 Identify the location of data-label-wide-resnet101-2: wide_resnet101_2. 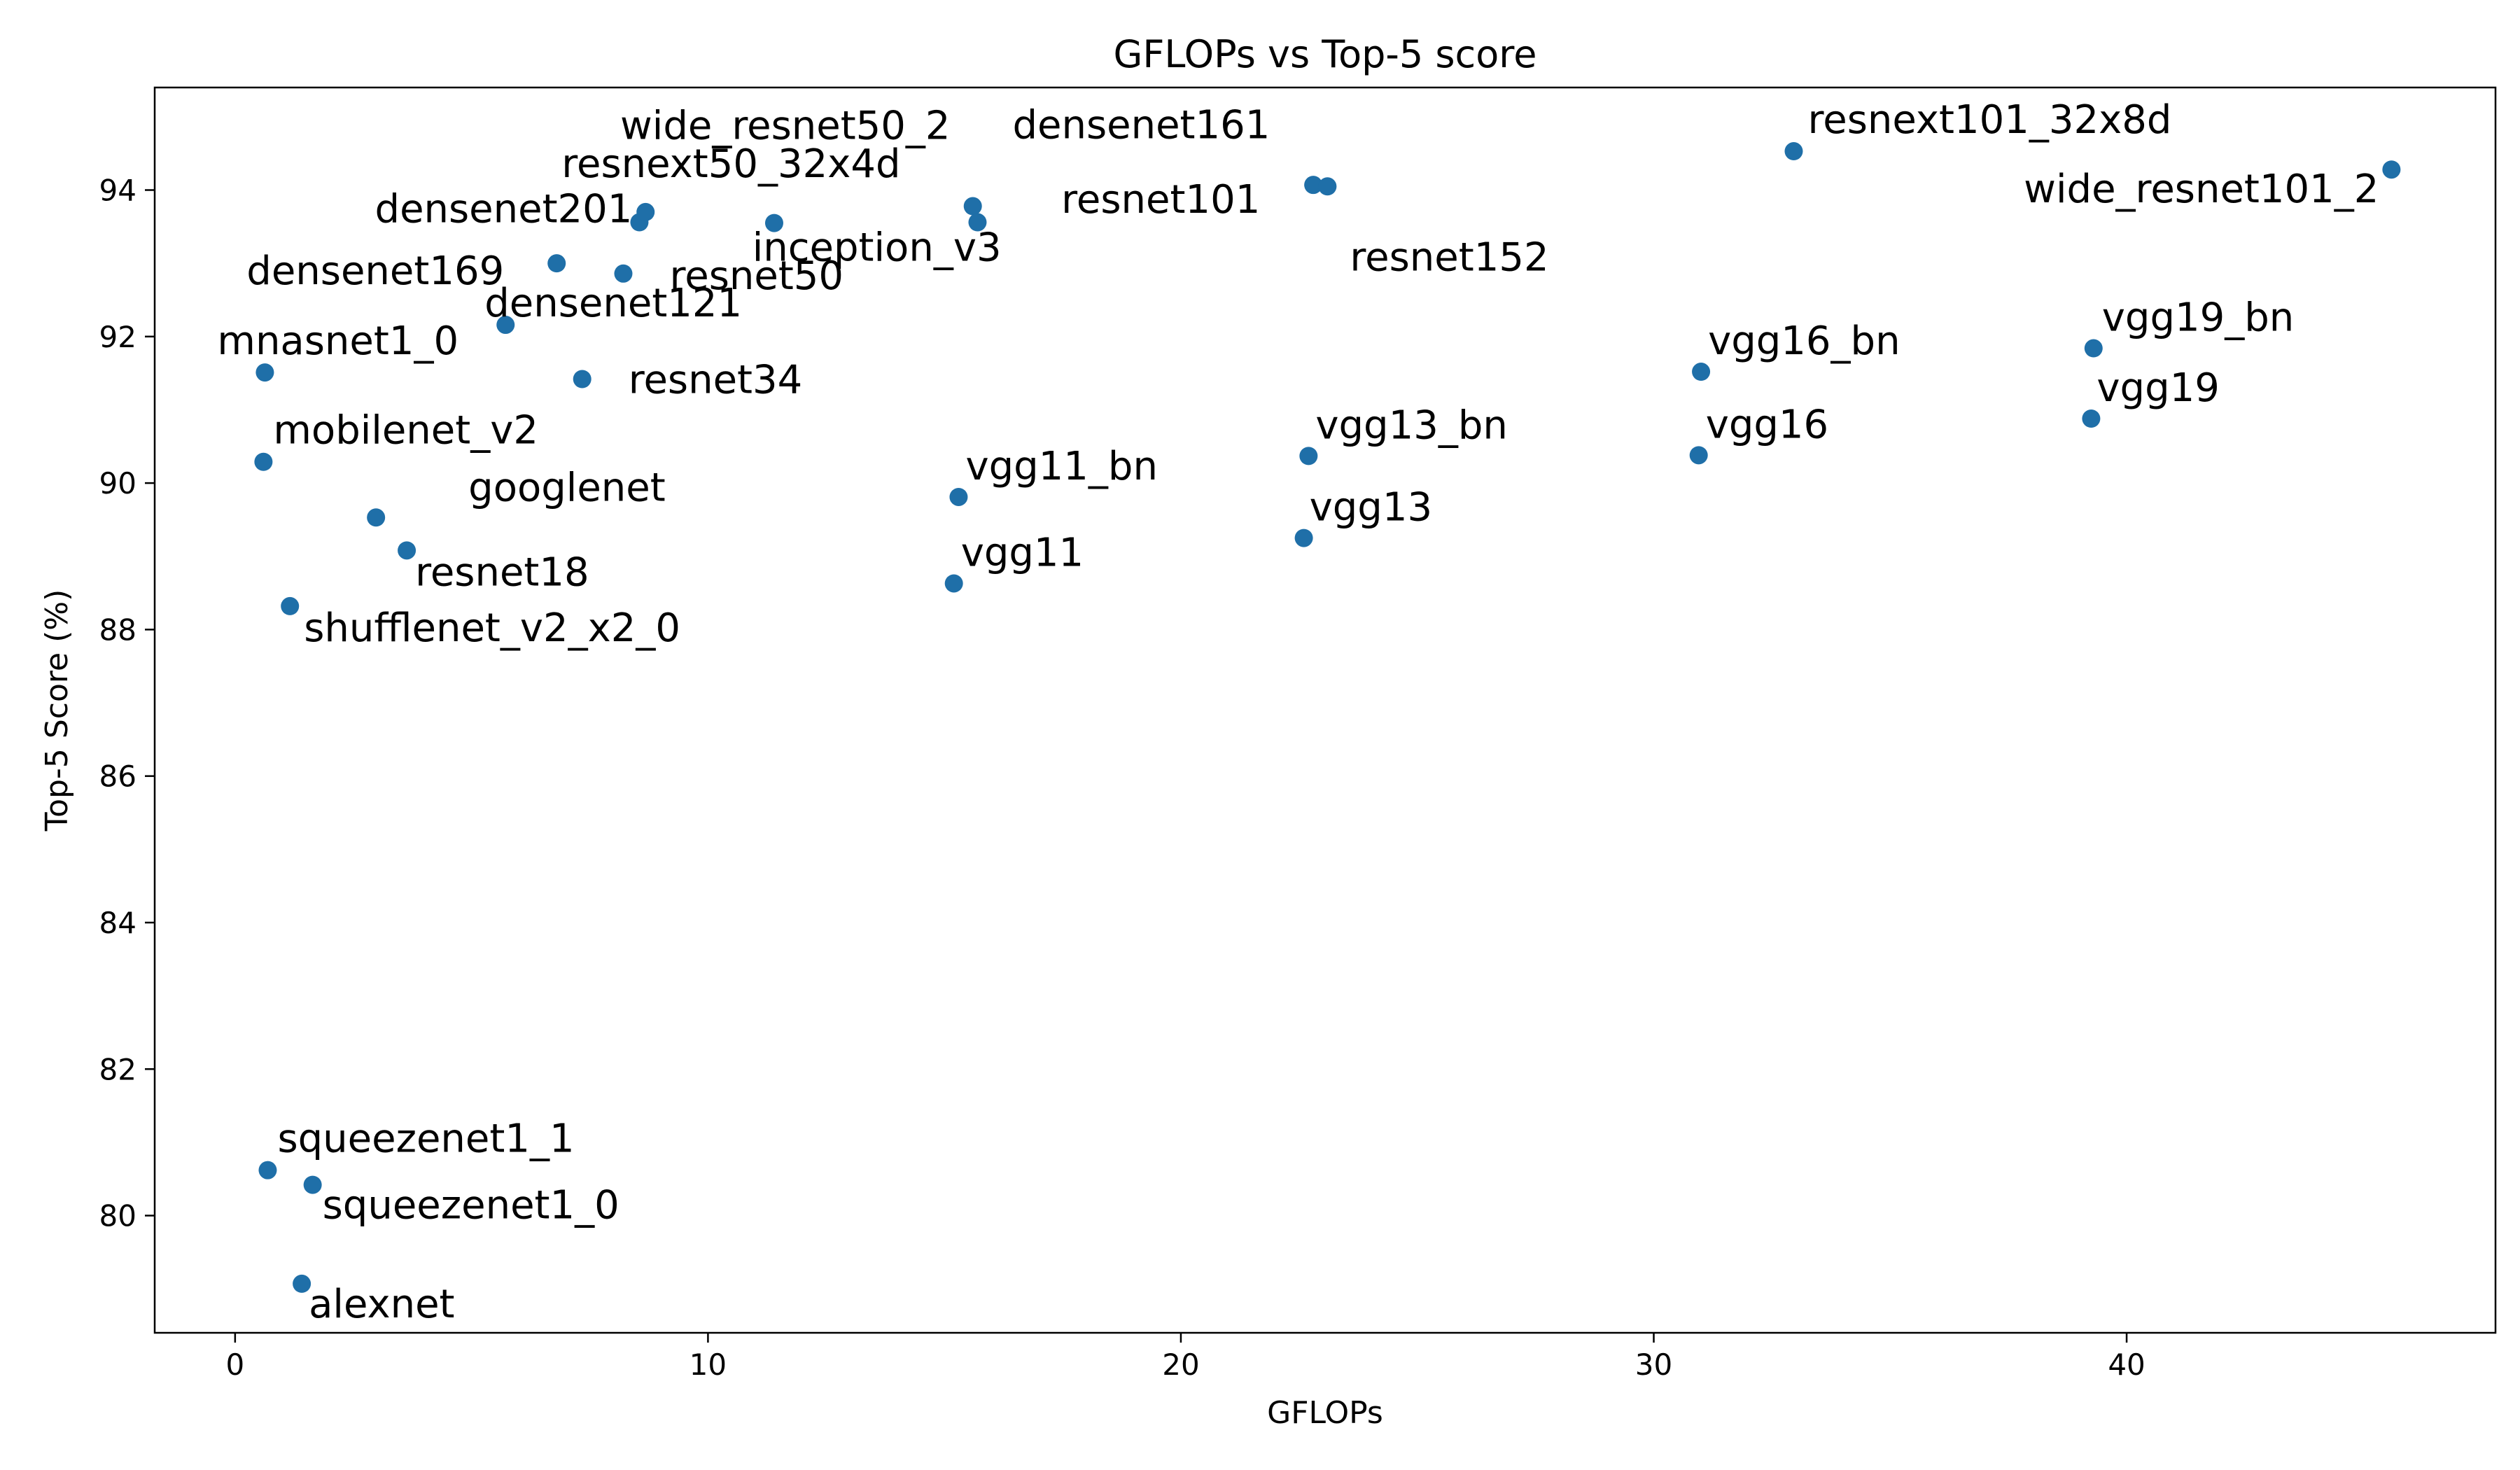
(2201, 189).